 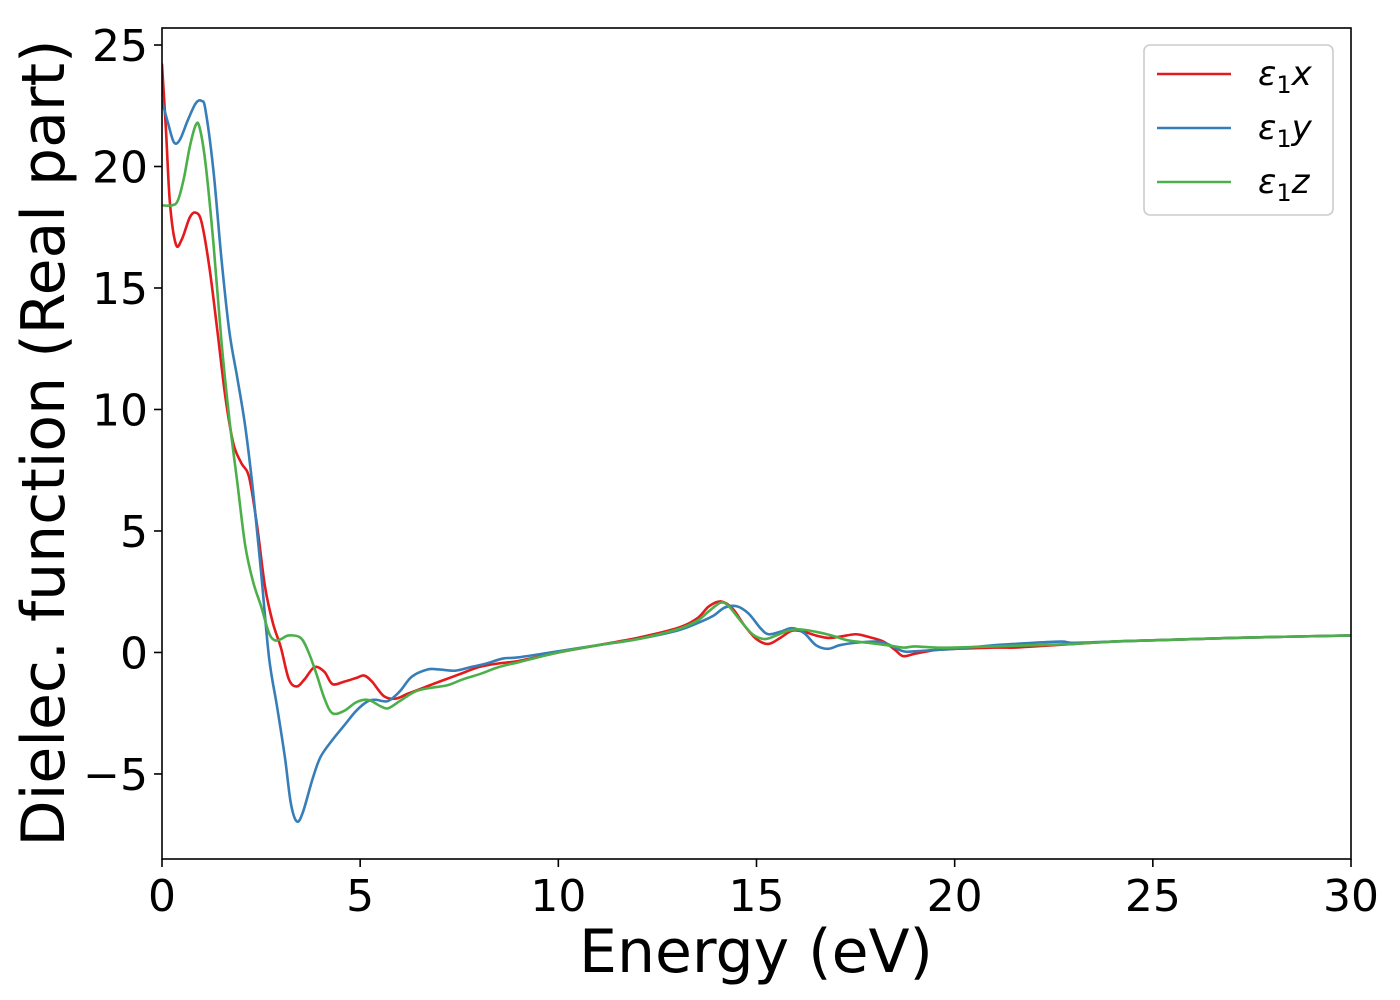 I want to click on legend-box, so click(x=1238, y=130).